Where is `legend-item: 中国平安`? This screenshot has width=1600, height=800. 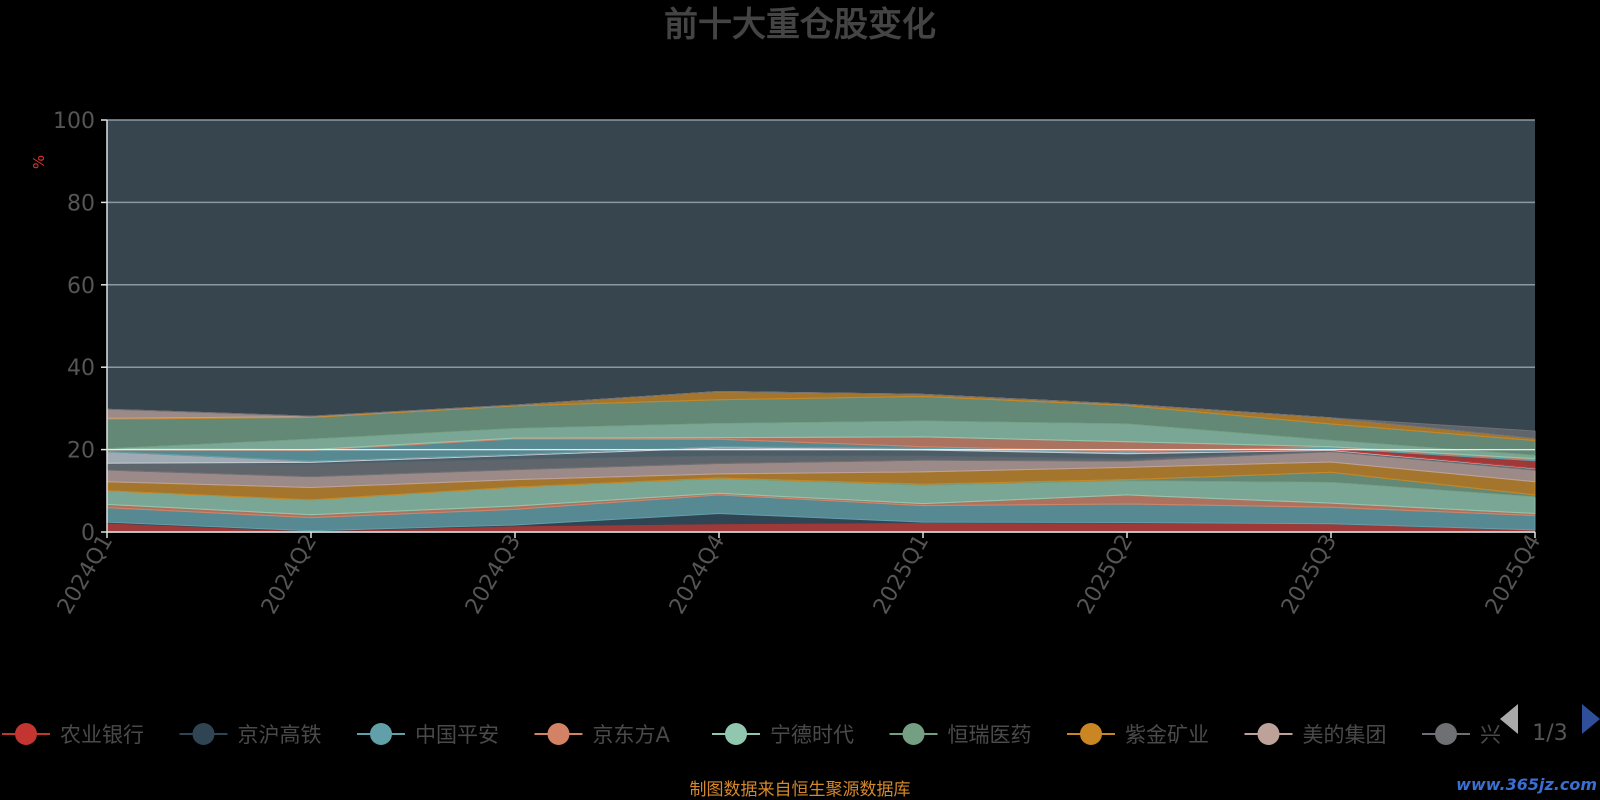
legend-item: 中国平安 is located at coordinates (428, 735).